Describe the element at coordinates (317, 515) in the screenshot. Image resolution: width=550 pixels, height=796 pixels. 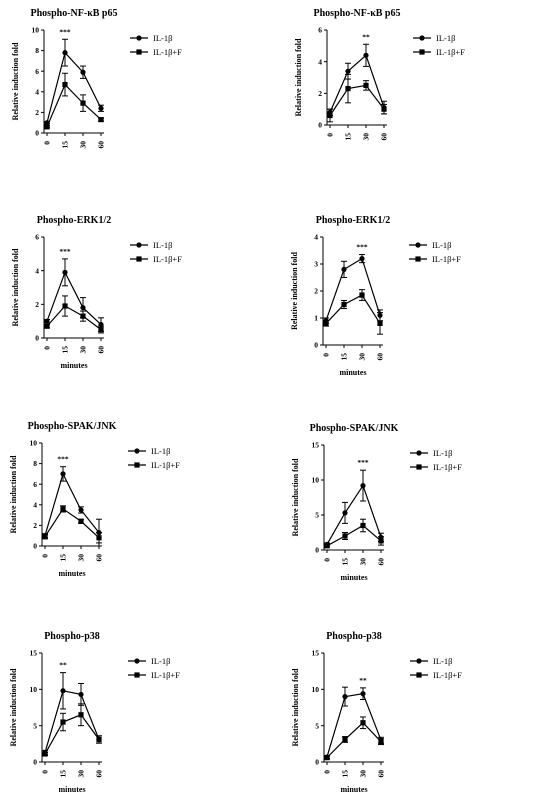
I see `y-tick-label: 5` at that location.